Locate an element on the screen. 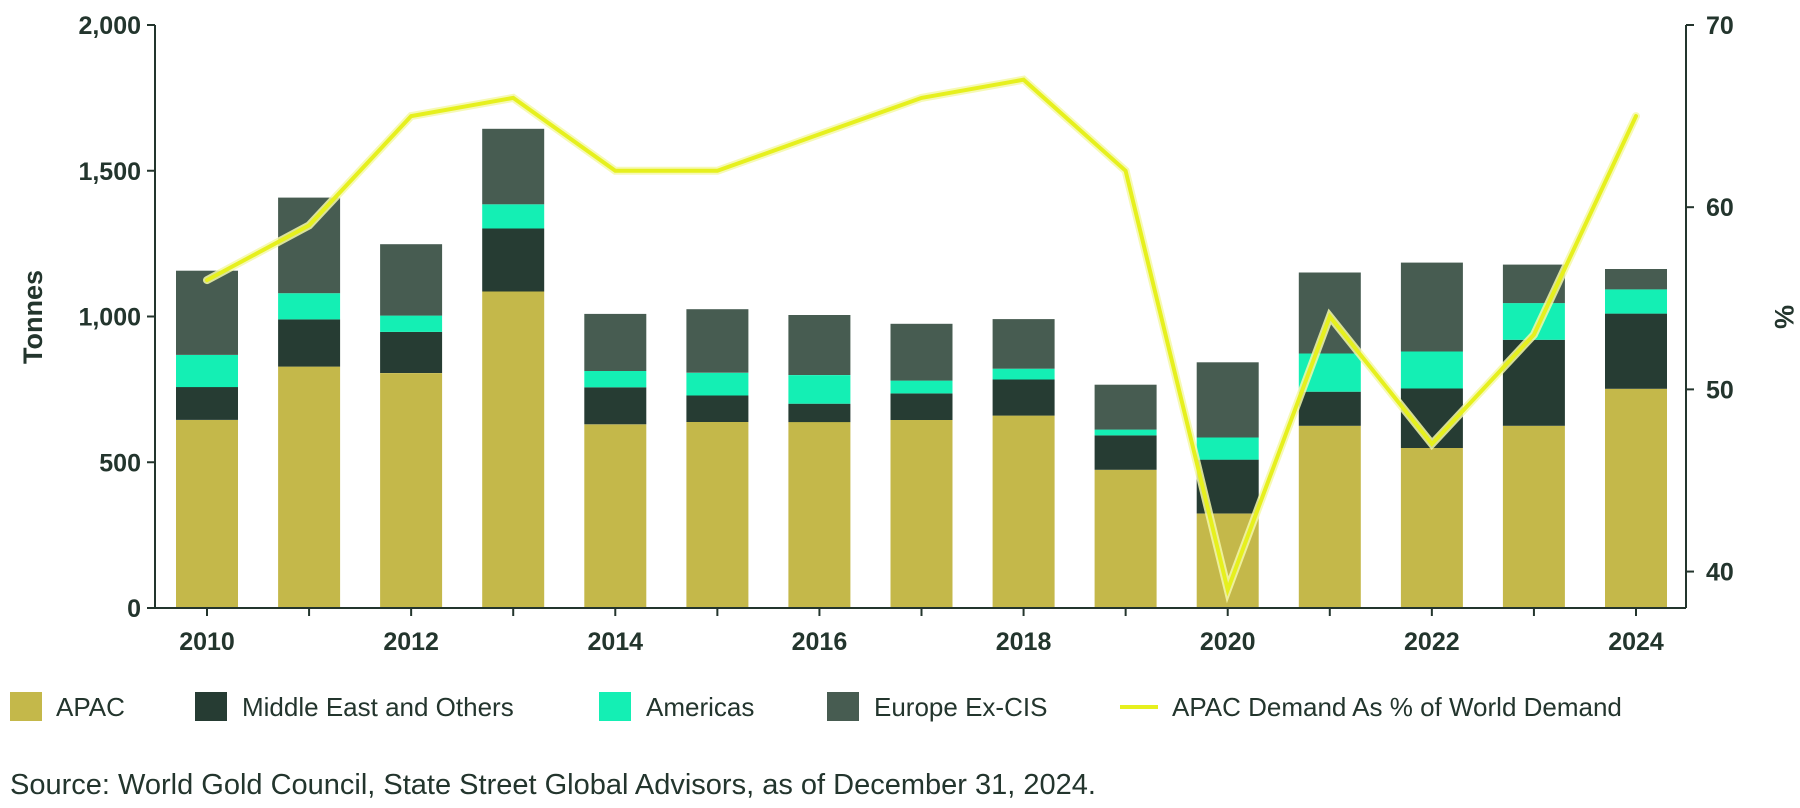  bar-apac-2021 is located at coordinates (1329, 516).